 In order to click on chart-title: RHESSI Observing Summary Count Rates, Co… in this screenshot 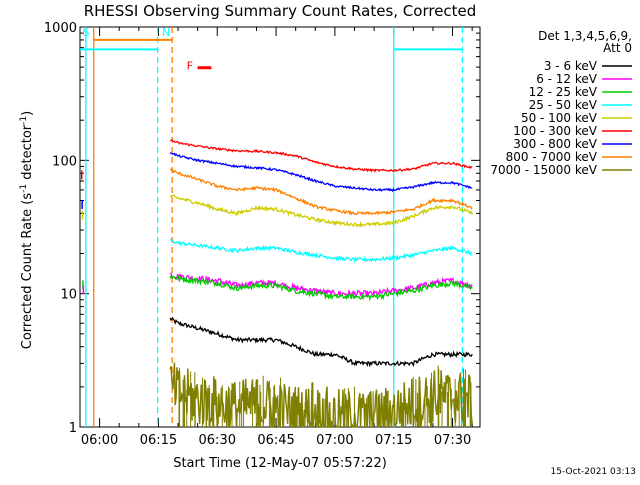, I will do `click(280, 11)`.